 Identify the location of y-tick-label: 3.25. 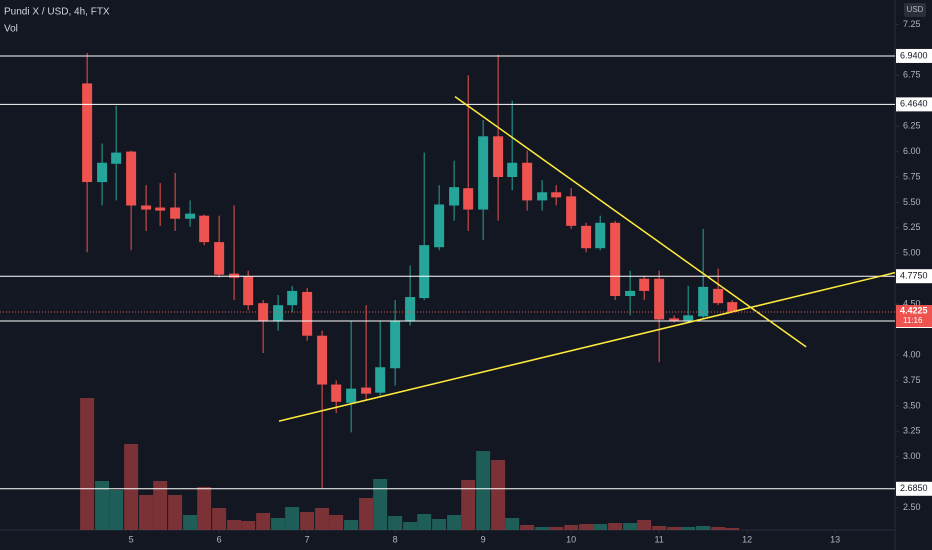
(912, 431).